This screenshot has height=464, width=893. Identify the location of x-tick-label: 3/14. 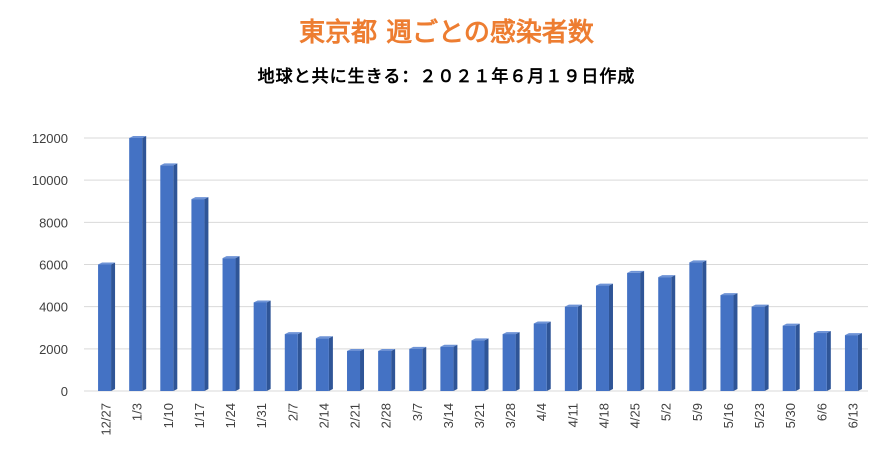
(448, 415).